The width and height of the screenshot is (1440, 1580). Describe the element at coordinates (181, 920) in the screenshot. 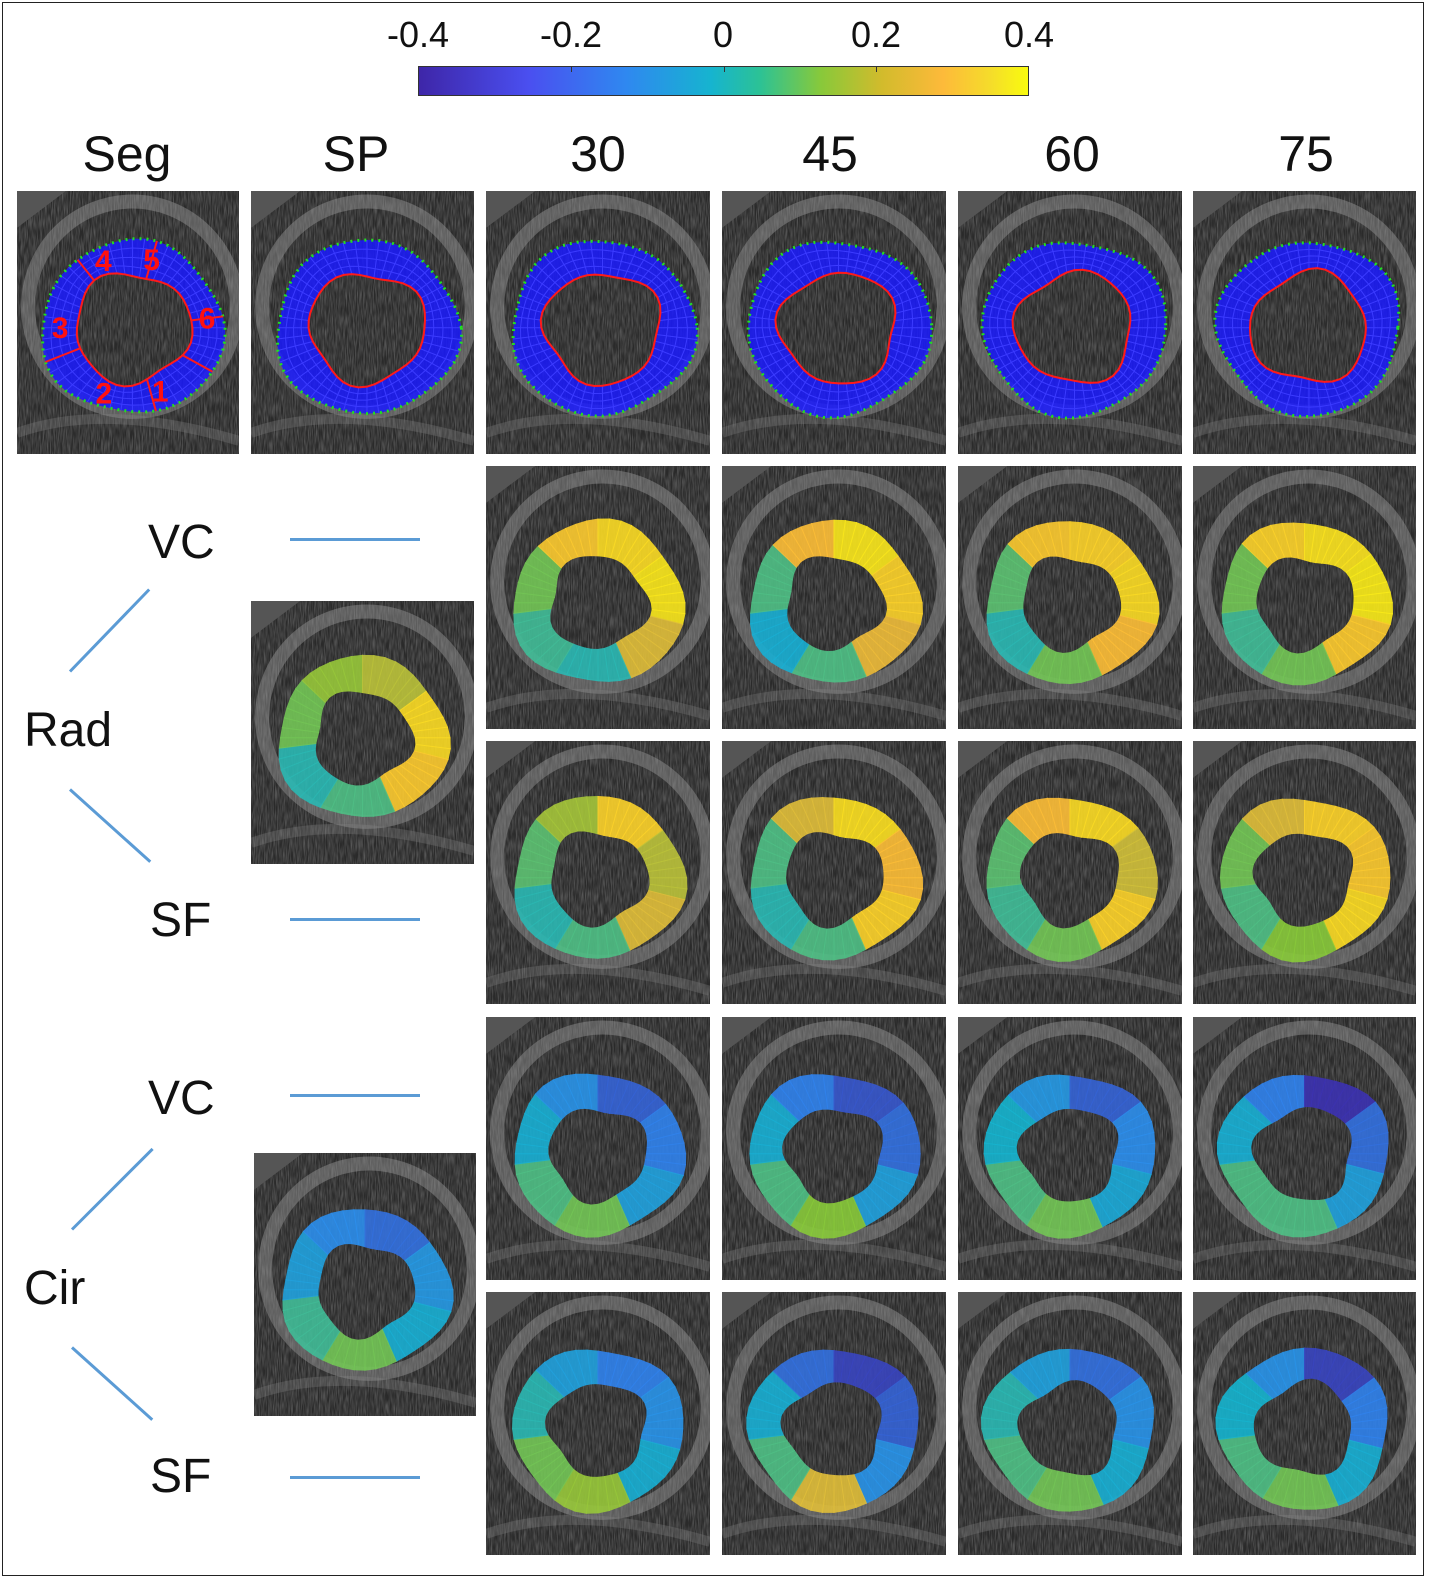

I see `row-label-rad-sf: SF` at that location.